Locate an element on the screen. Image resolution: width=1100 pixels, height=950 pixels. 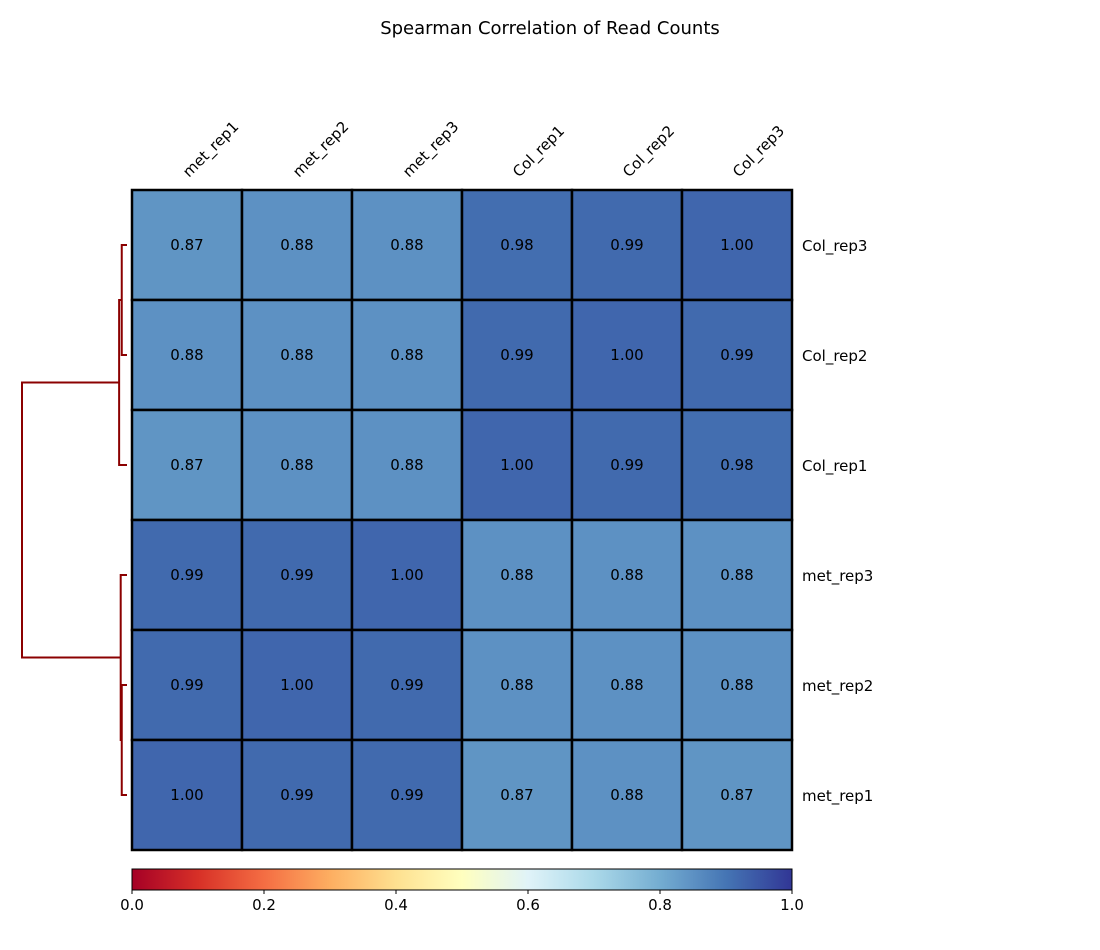
row-label: Col_rep3 is located at coordinates (834, 246).